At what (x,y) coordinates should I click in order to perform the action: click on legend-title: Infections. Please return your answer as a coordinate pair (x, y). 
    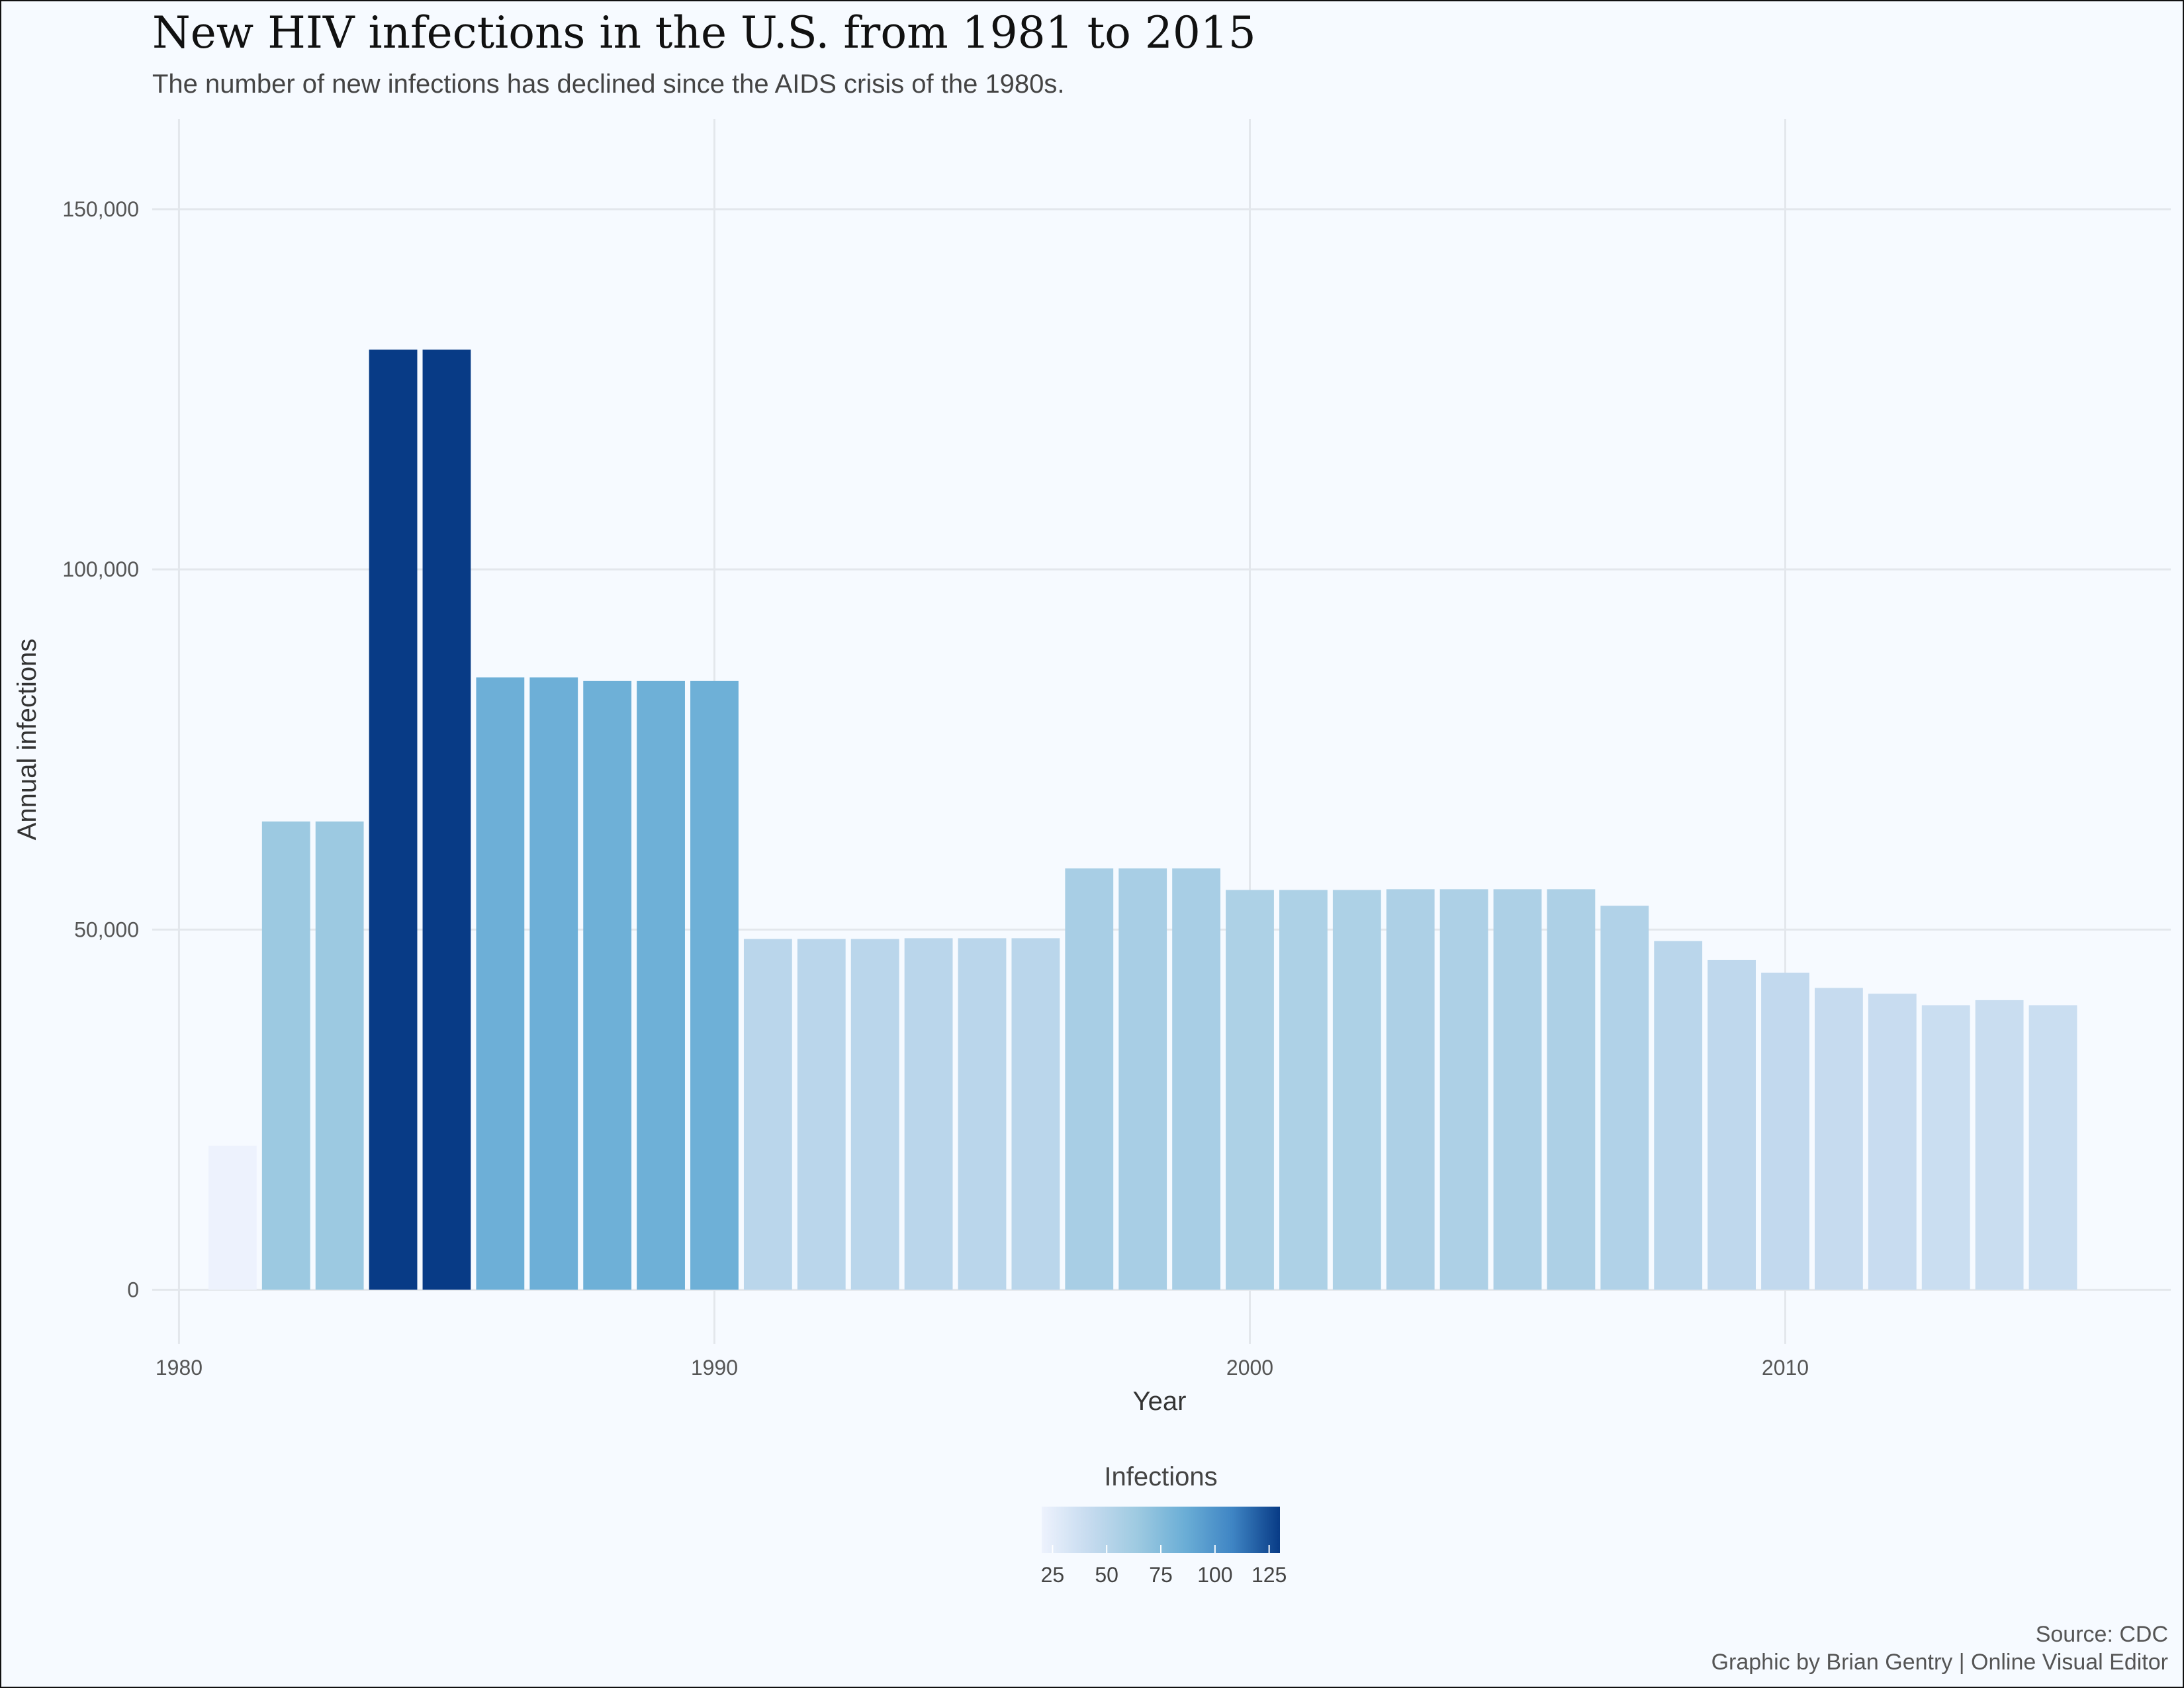
    Looking at the image, I should click on (1160, 1477).